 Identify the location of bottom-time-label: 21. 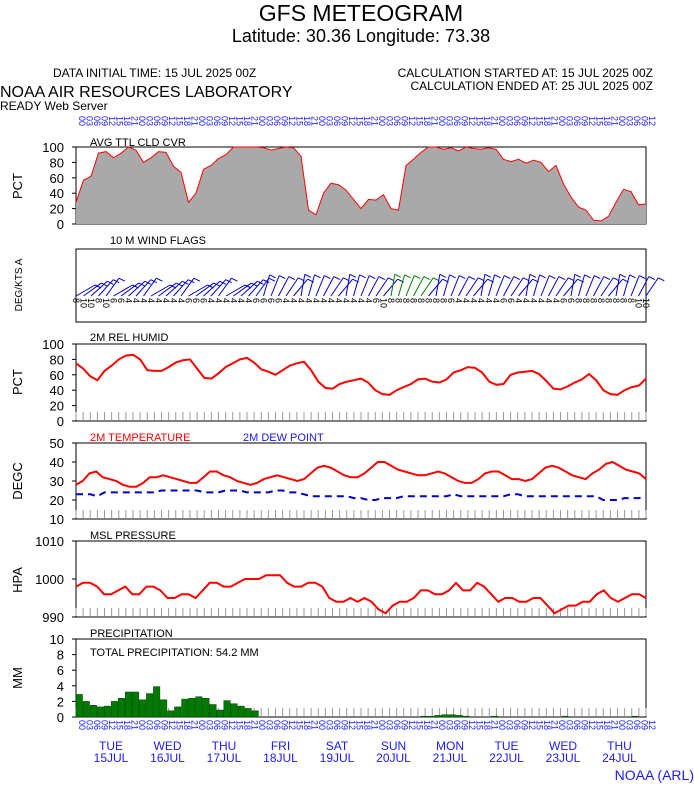
(195, 725).